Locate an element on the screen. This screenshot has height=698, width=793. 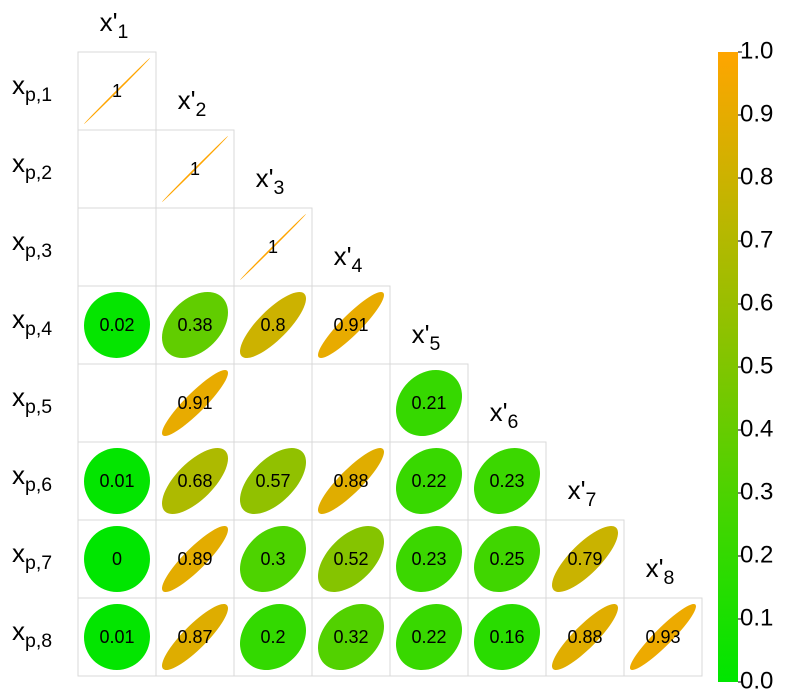
axis-label: x'5 is located at coordinates (426, 337).